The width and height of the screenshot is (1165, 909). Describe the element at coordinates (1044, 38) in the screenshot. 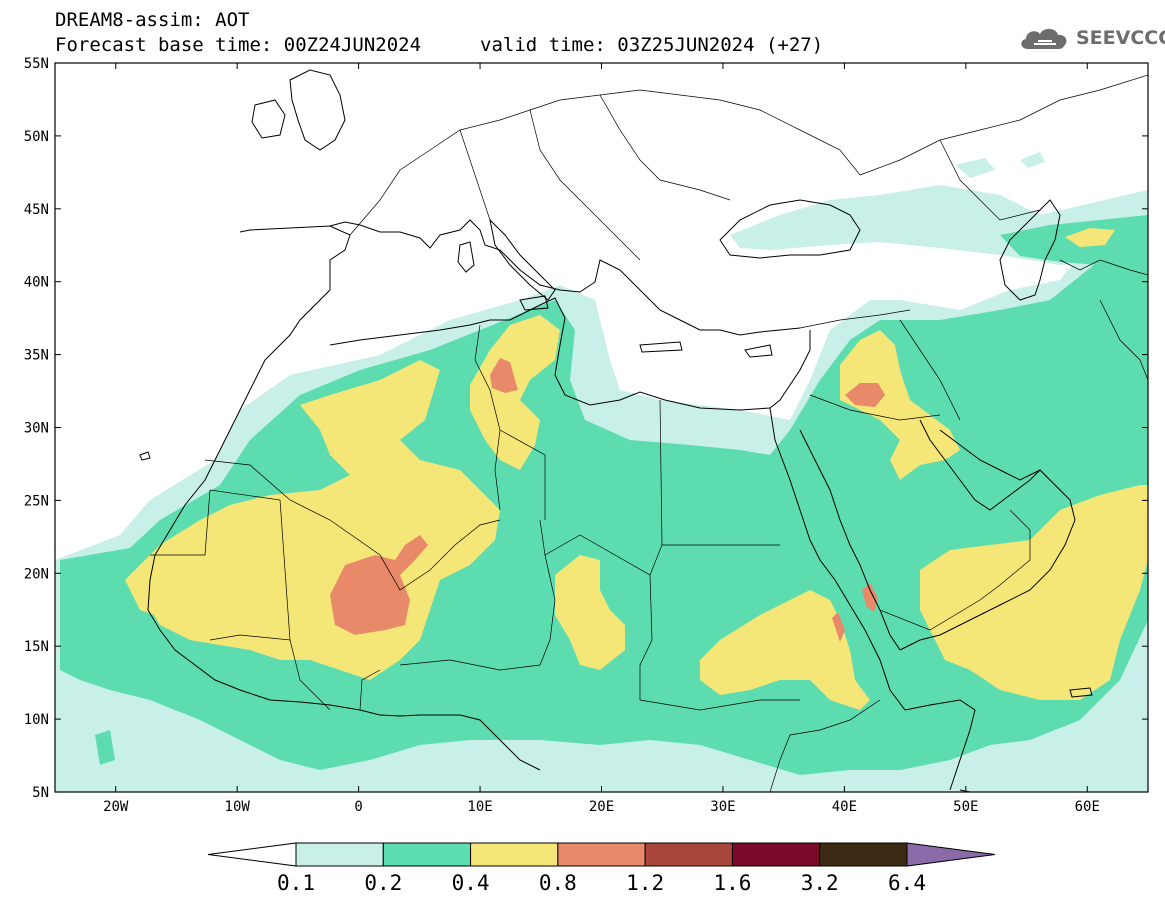

I see `cloud-icon` at that location.